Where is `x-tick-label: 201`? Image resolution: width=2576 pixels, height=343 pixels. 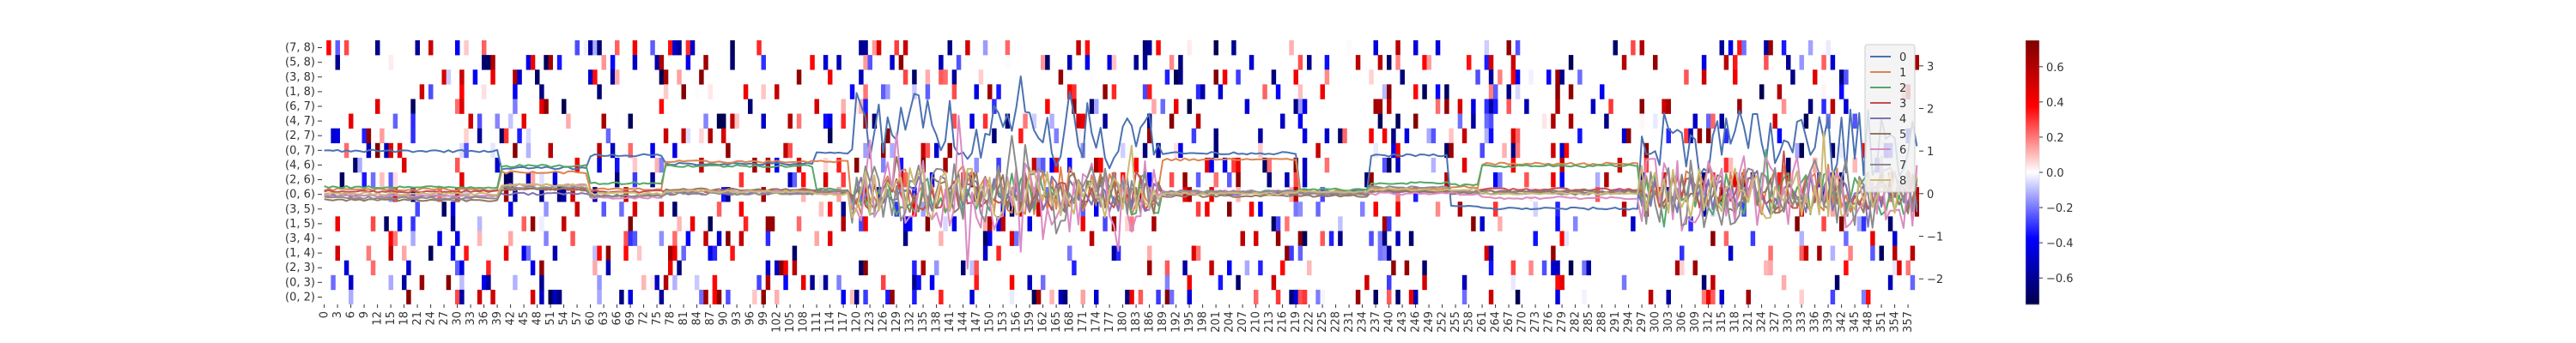
x-tick-label: 201 is located at coordinates (1217, 322).